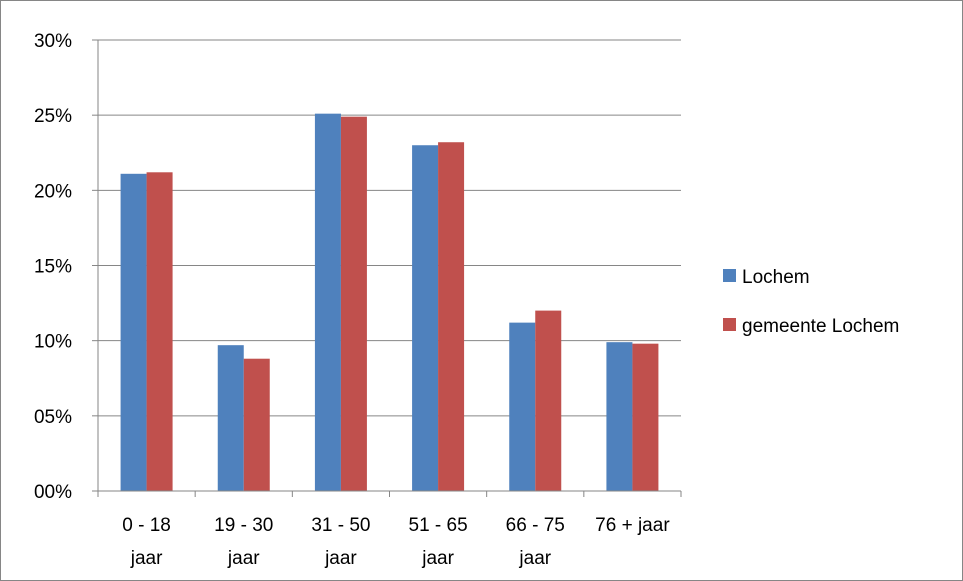 The width and height of the screenshot is (963, 581). Describe the element at coordinates (776, 277) in the screenshot. I see `legend-label: Lochem` at that location.